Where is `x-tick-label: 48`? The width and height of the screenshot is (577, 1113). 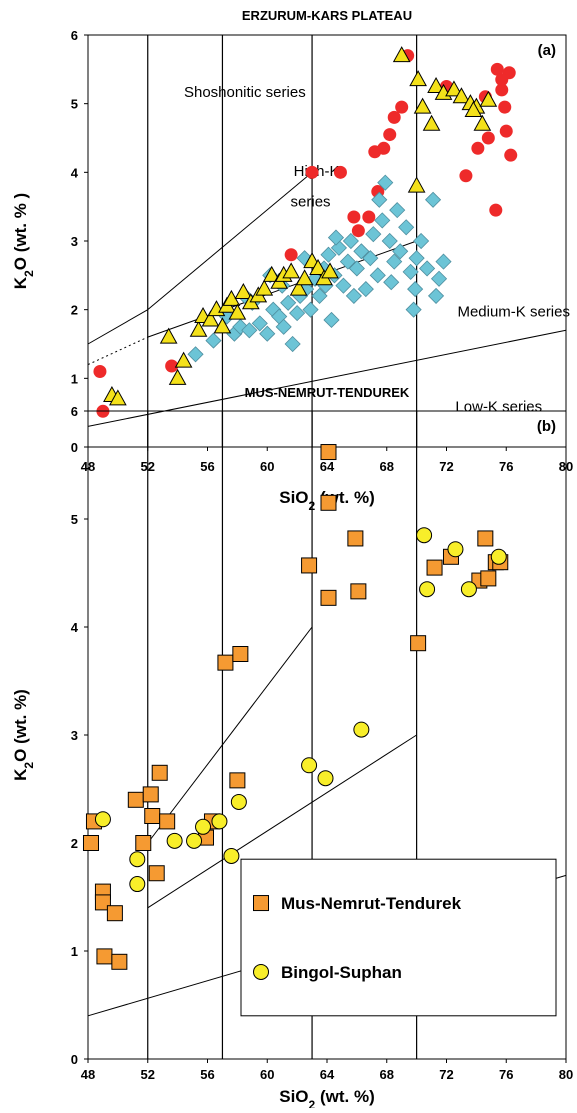 x-tick-label: 48 is located at coordinates (88, 1074).